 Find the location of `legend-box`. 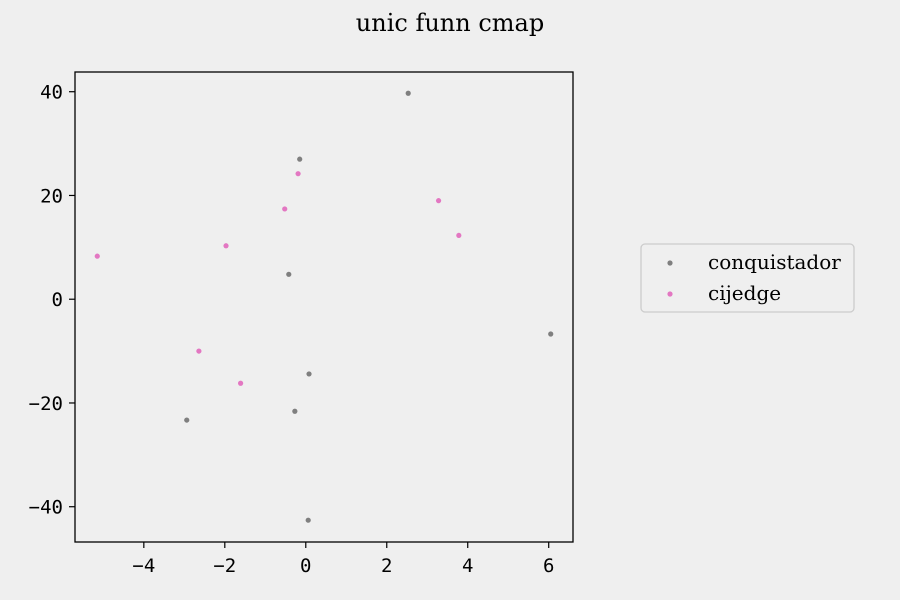

legend-box is located at coordinates (747, 278).